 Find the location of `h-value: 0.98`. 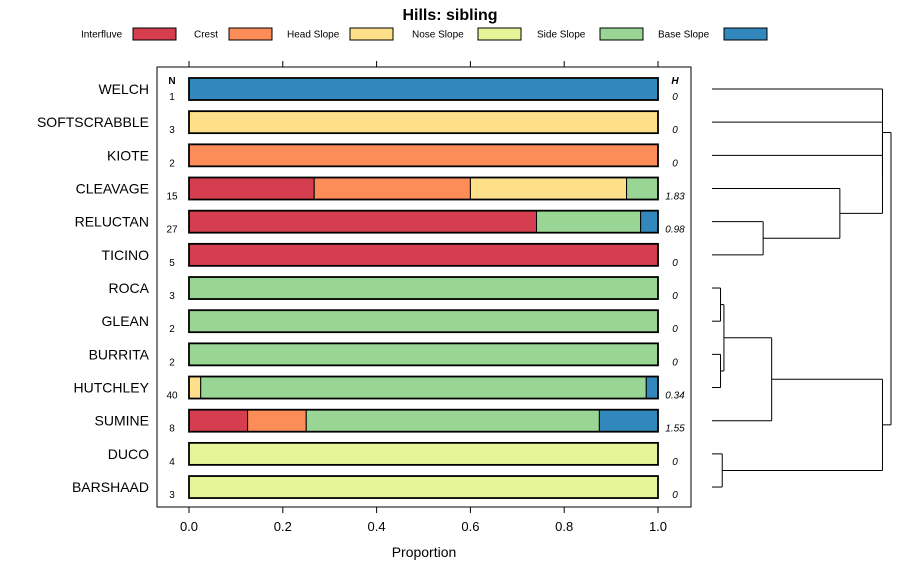

h-value: 0.98 is located at coordinates (675, 230).